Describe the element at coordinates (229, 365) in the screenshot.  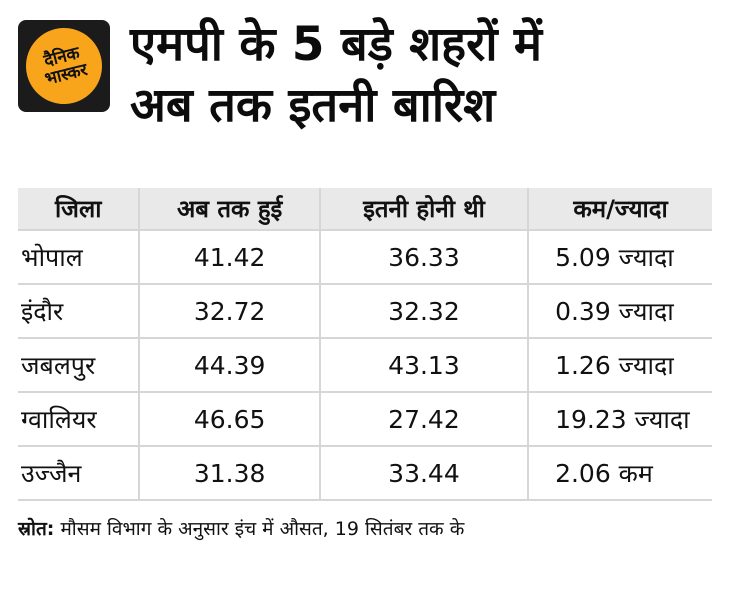
I see `rain-so-far-cell: 44.39` at that location.